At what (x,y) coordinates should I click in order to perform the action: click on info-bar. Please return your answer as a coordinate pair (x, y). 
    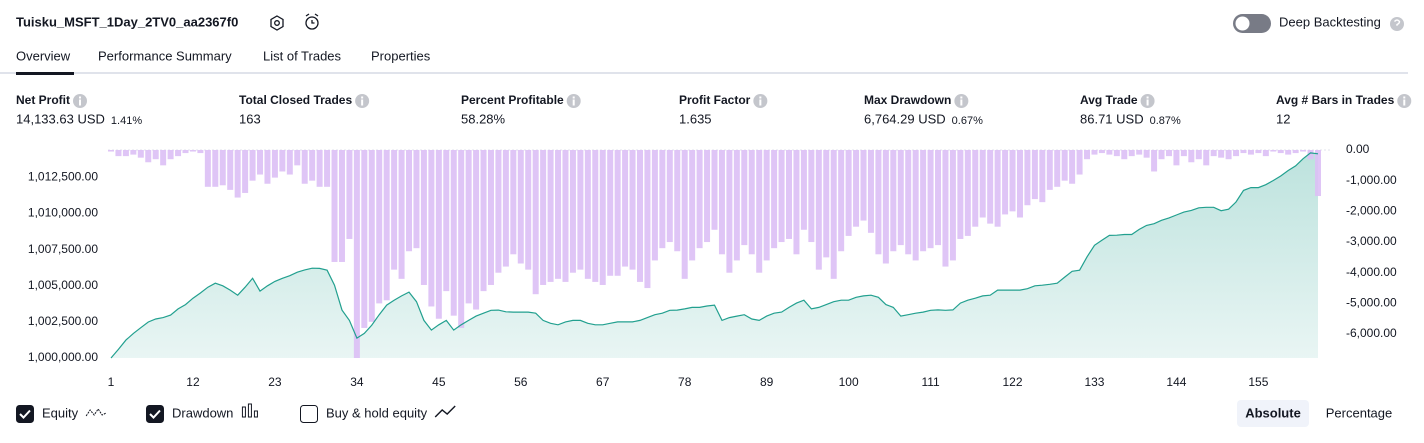
    Looking at the image, I should click on (362, 102).